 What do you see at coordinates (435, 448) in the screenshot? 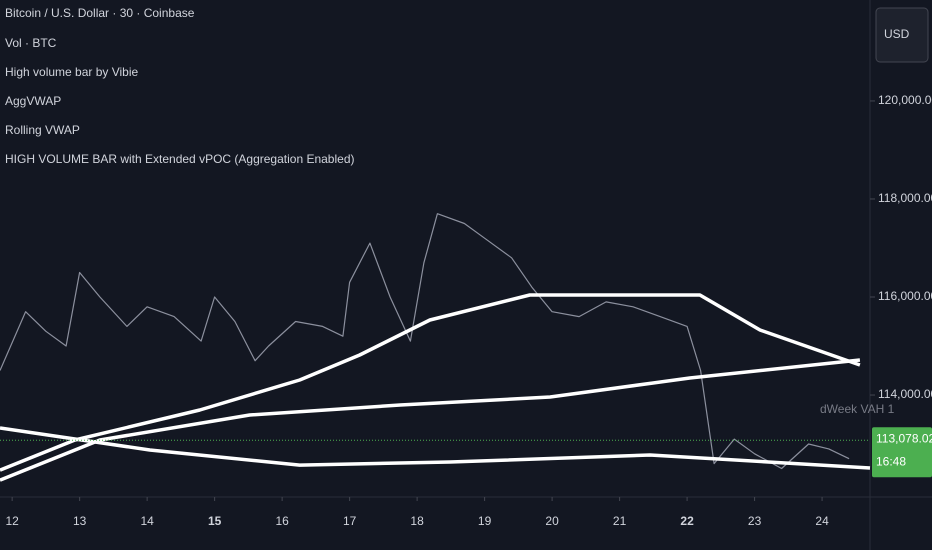
I see `vwap-line` at bounding box center [435, 448].